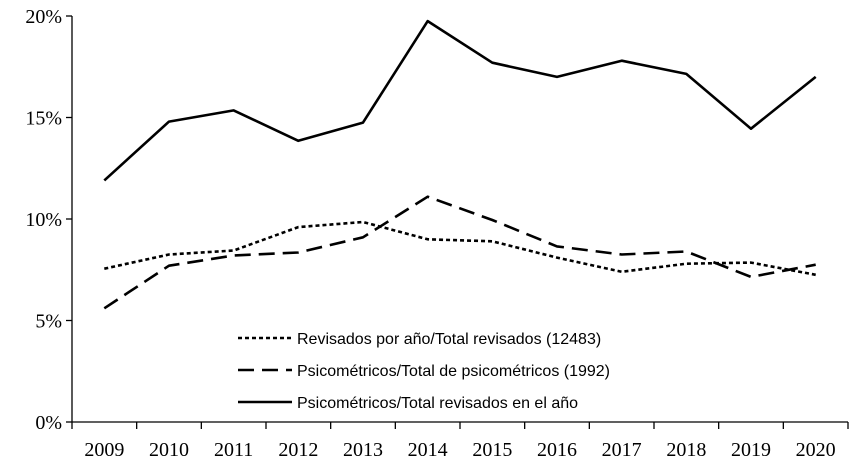  Describe the element at coordinates (104, 450) in the screenshot. I see `x-tick-label: 2009` at that location.